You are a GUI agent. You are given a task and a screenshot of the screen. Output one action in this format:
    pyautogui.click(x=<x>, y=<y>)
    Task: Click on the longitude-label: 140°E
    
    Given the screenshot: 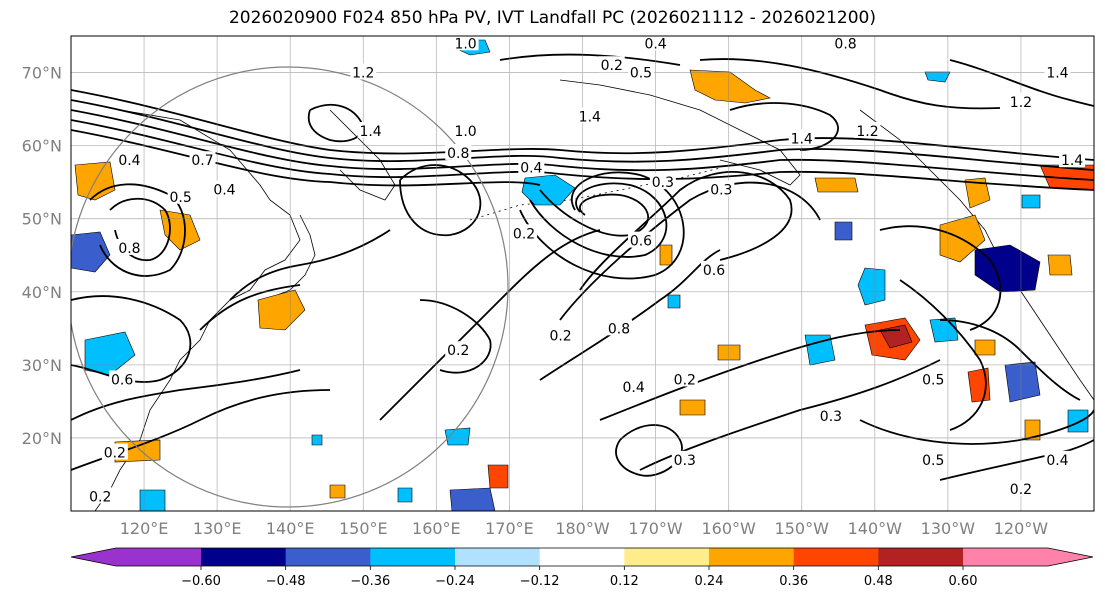 What is the action you would take?
    pyautogui.click(x=290, y=528)
    